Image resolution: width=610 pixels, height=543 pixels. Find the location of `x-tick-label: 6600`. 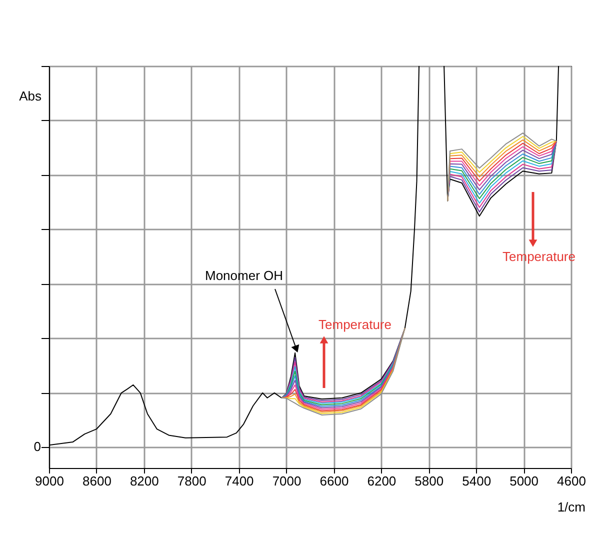

x-tick-label: 6600 is located at coordinates (334, 481).